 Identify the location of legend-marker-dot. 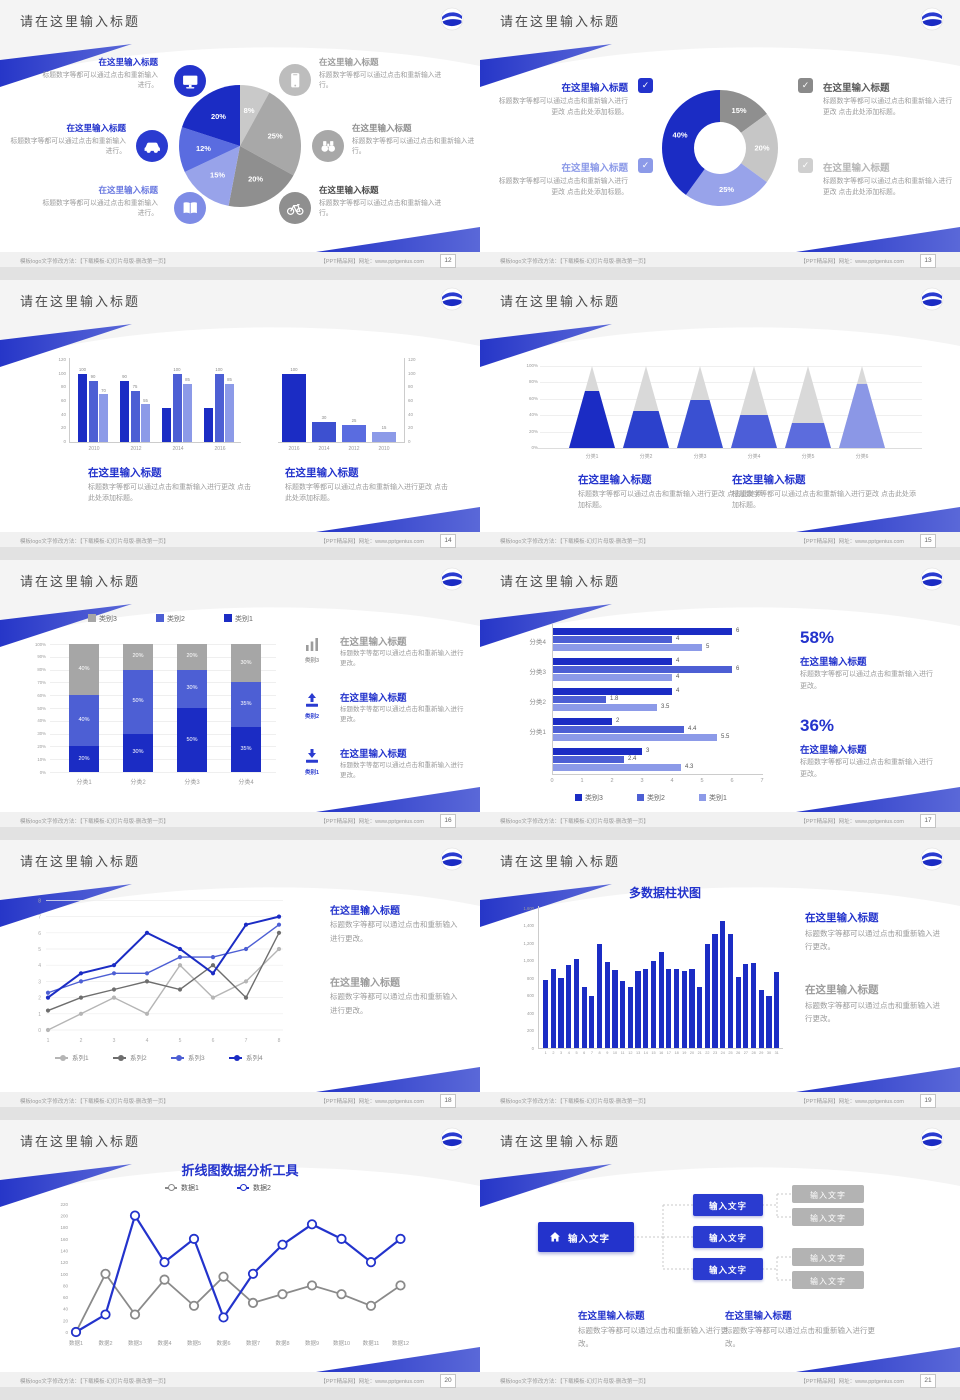
(62, 1057).